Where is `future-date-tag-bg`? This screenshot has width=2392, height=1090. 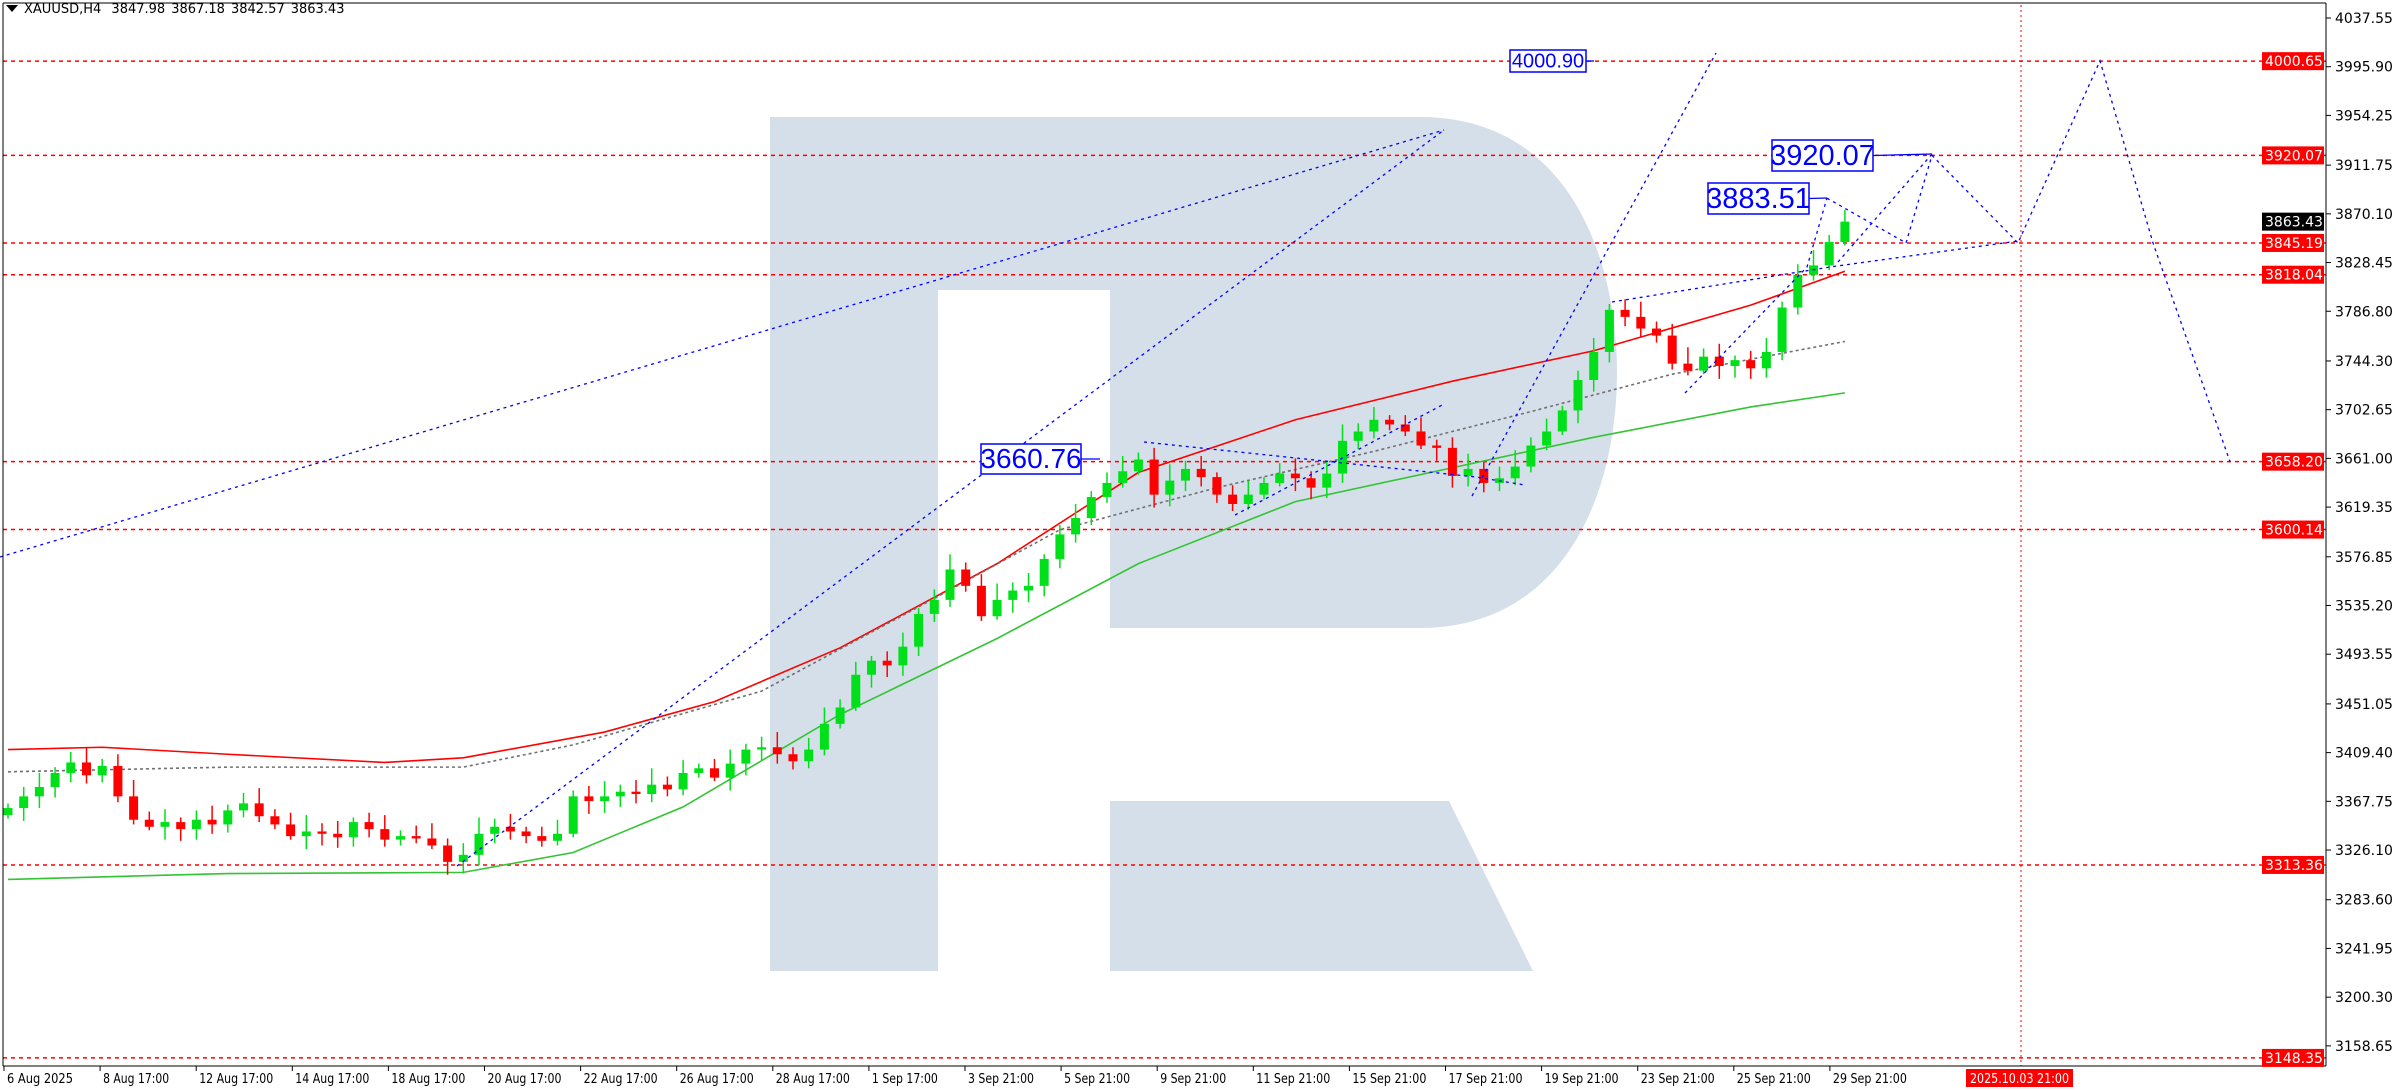
future-date-tag-bg is located at coordinates (2019, 1078).